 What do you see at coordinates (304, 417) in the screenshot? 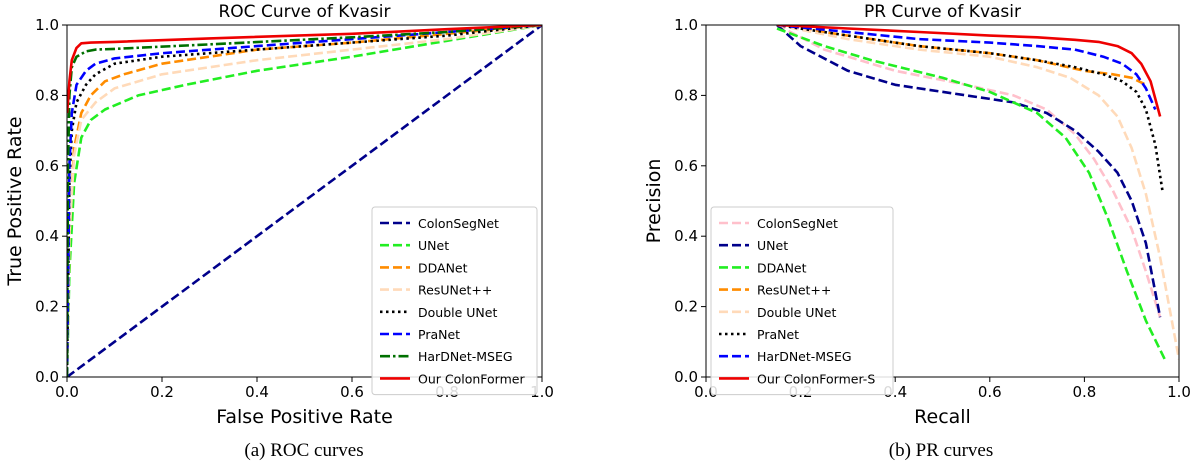
I see `roc-x-axis-label: False Positive Rate` at bounding box center [304, 417].